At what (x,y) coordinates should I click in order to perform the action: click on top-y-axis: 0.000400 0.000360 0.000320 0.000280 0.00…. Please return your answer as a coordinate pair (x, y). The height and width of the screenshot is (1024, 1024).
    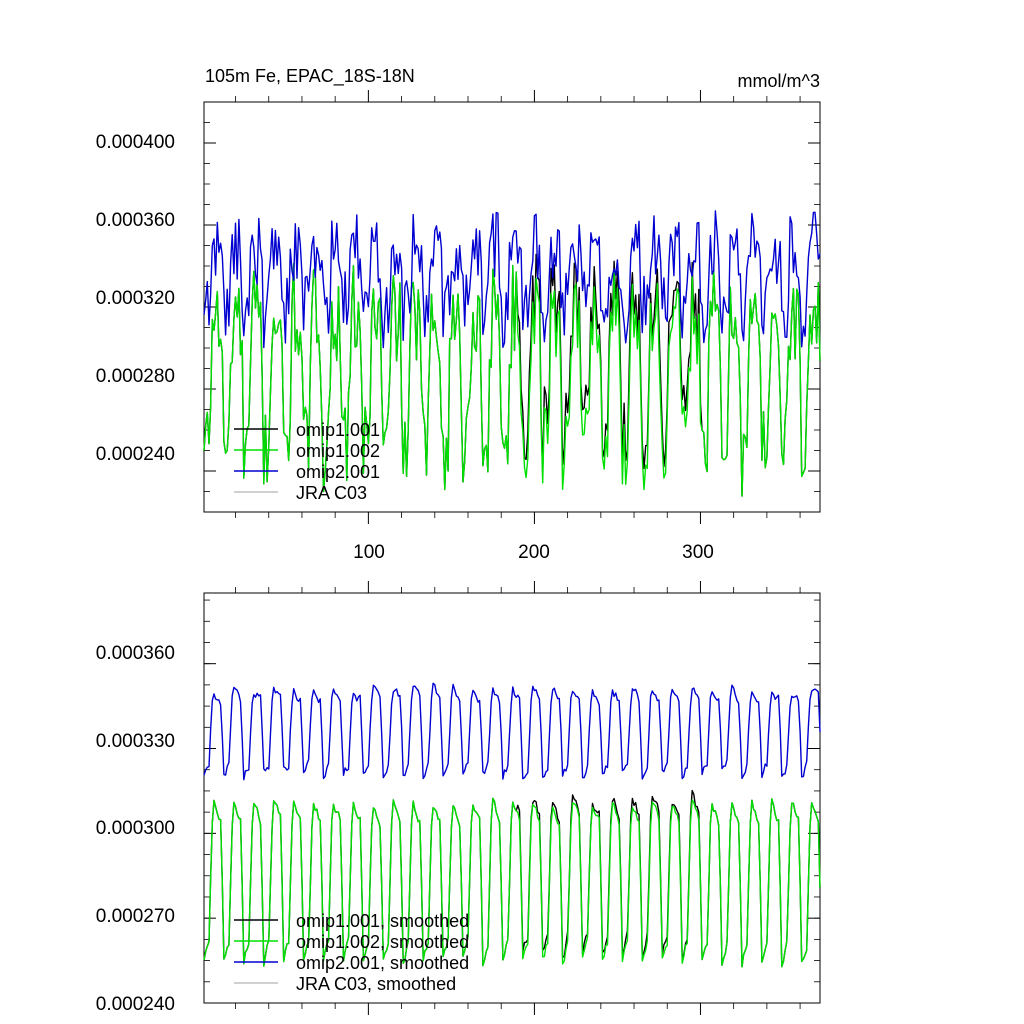
    Looking at the image, I should click on (135, 298).